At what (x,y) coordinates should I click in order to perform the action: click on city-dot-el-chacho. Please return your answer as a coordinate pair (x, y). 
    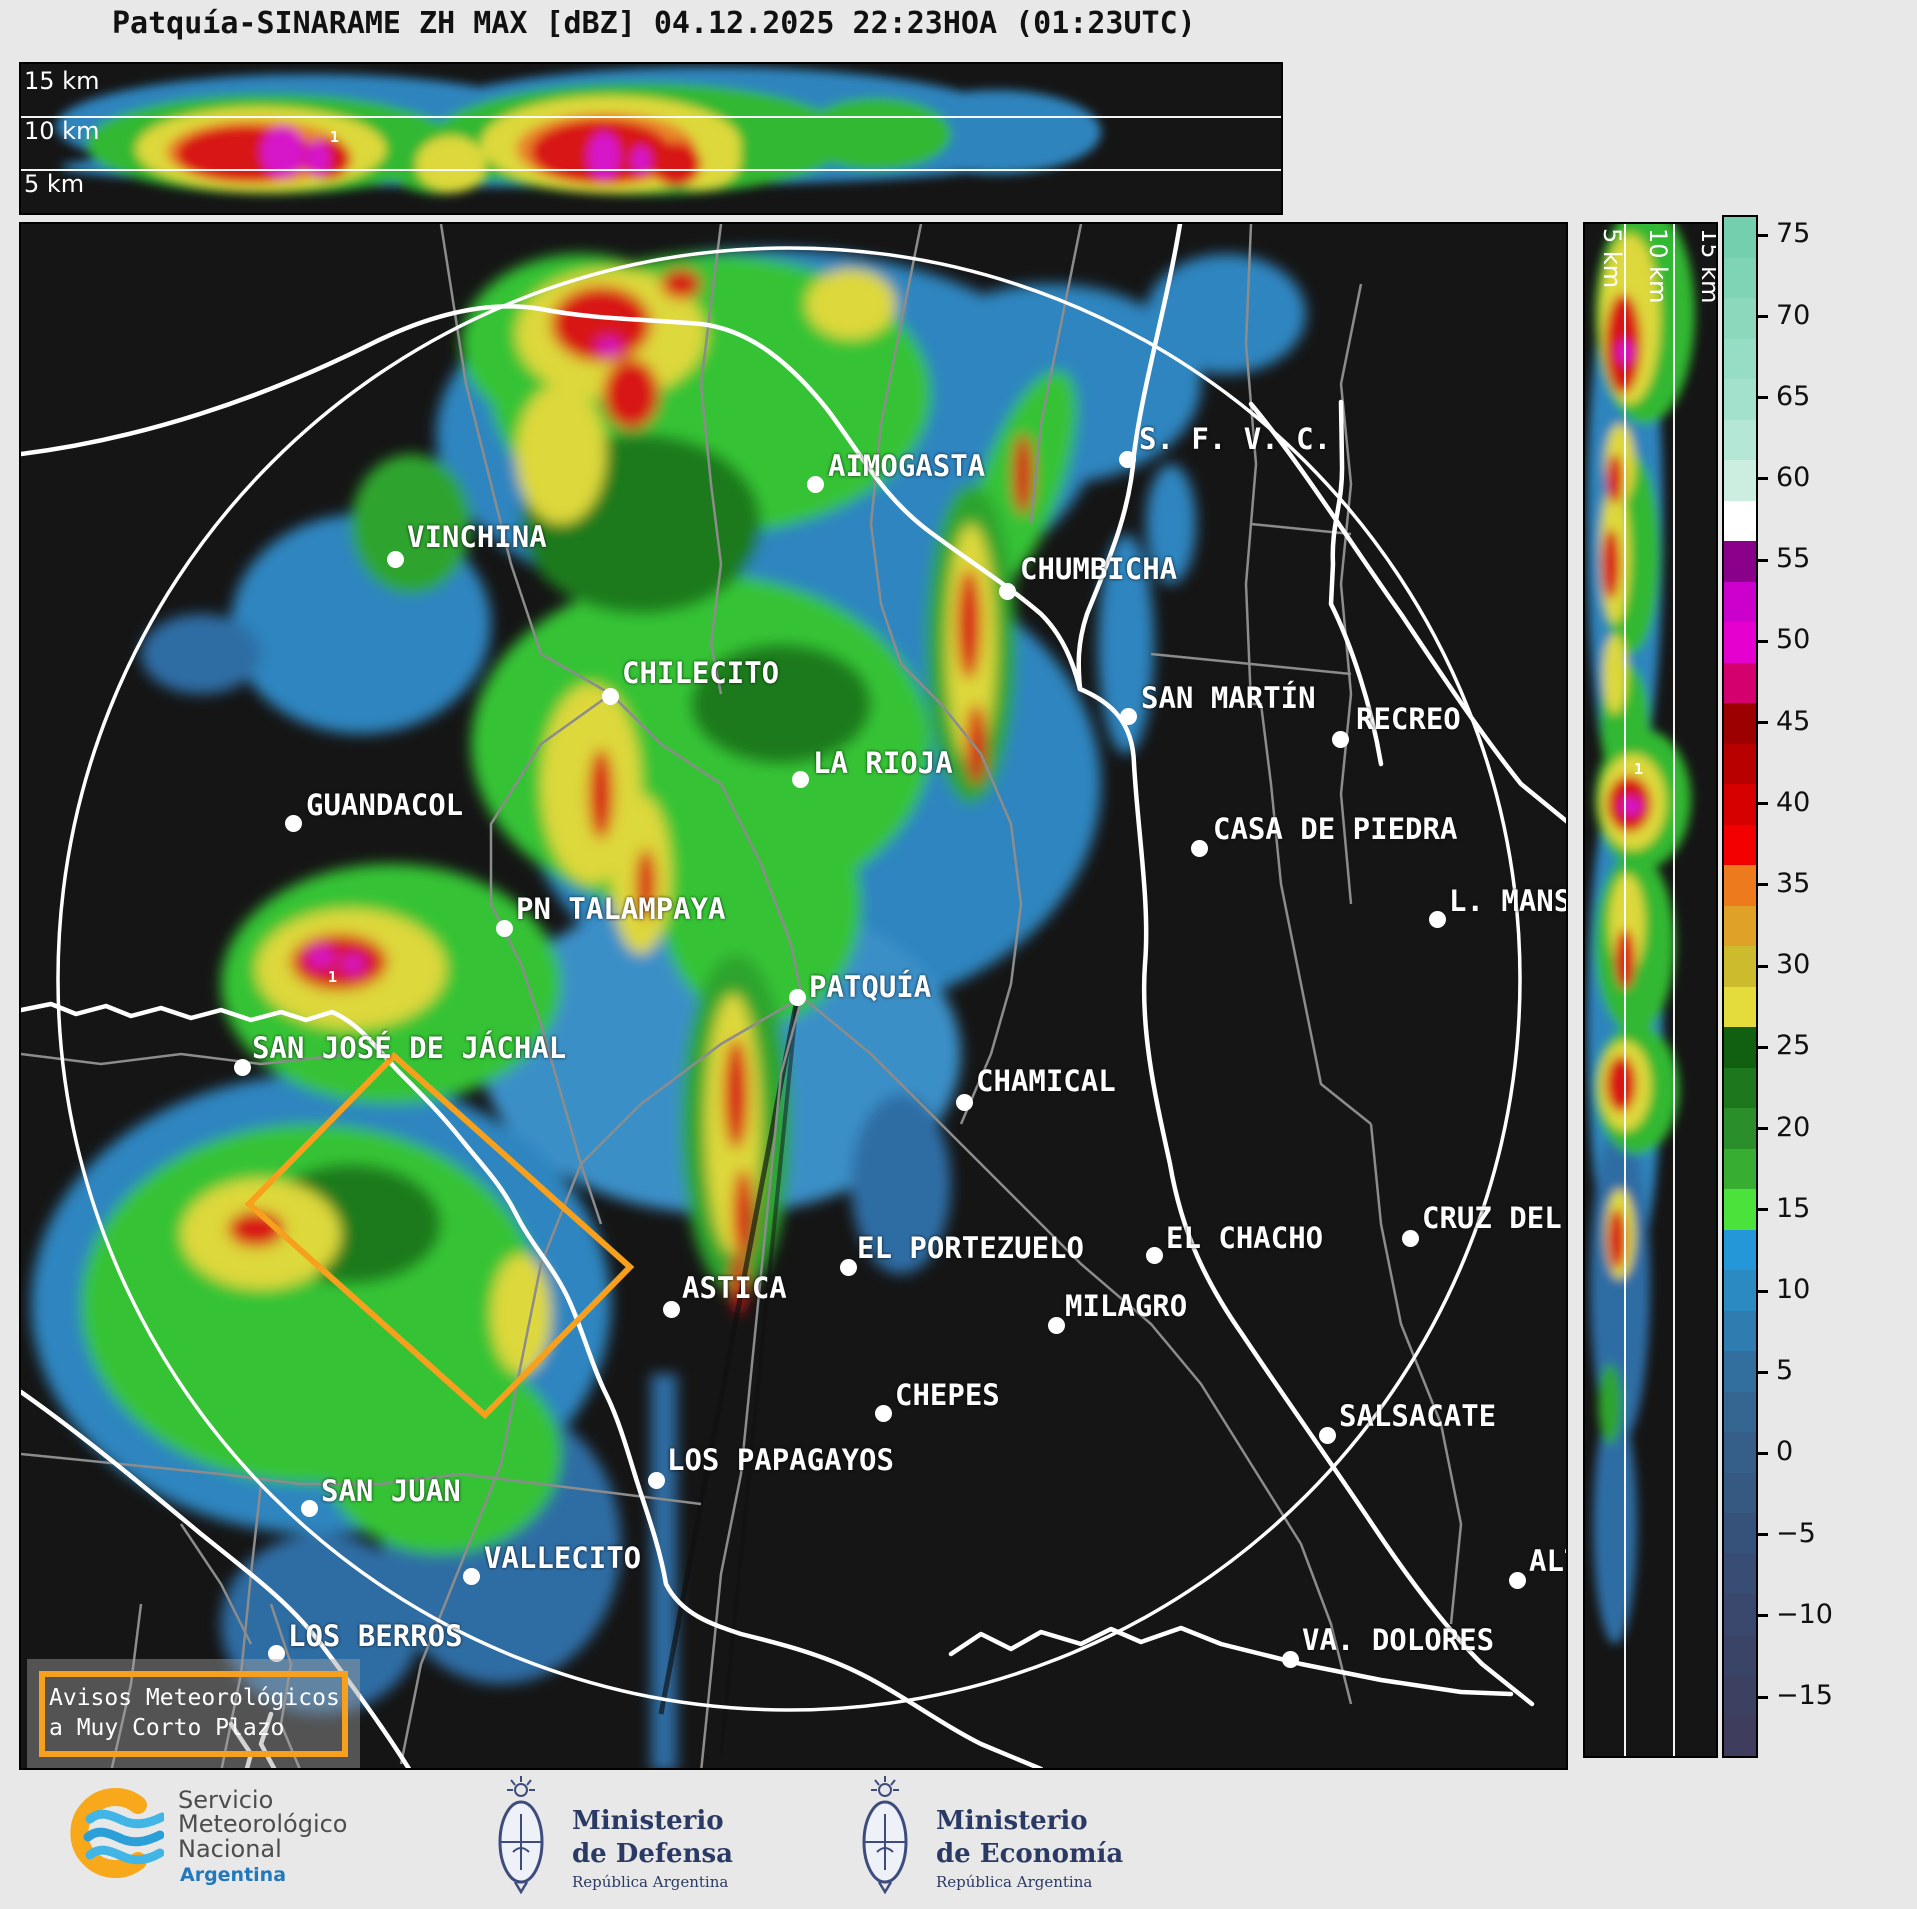
    Looking at the image, I should click on (1154, 1255).